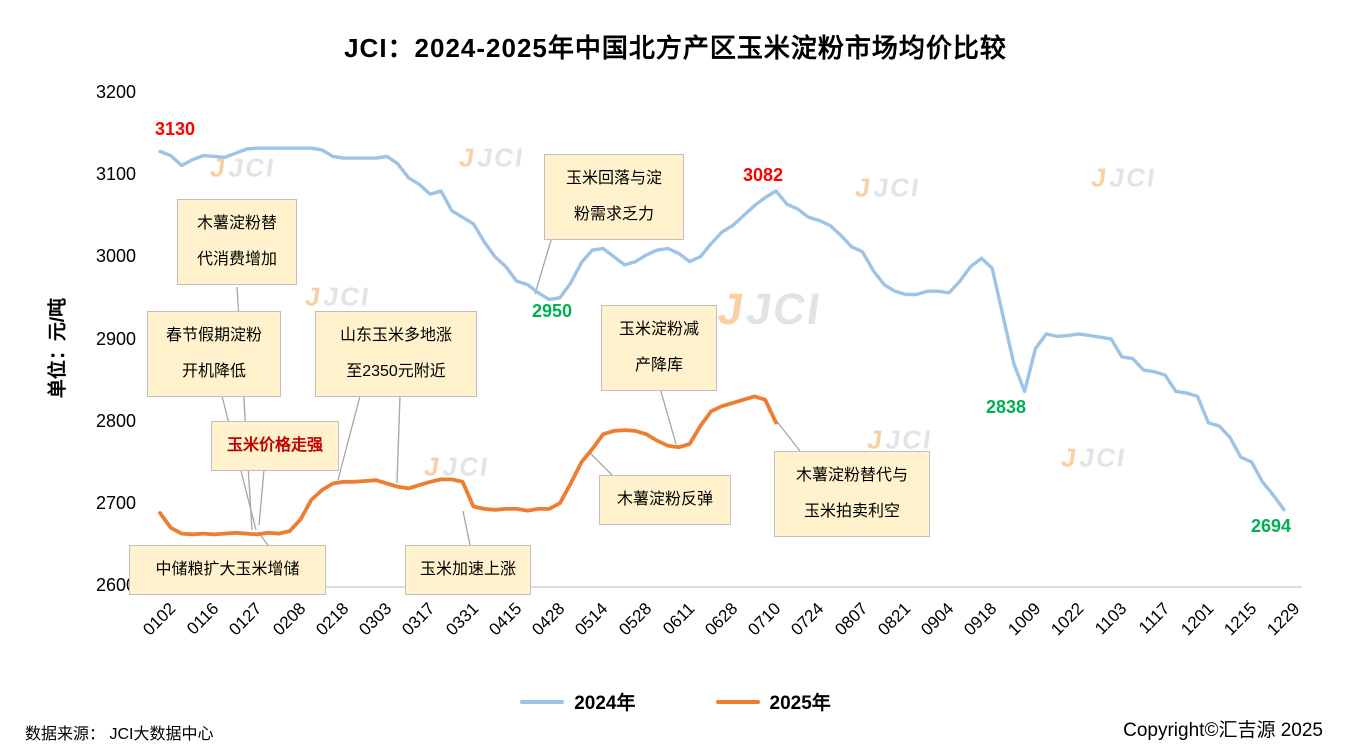 This screenshot has width=1351, height=754. I want to click on annotation-box: 玉米加速上涨, so click(468, 570).